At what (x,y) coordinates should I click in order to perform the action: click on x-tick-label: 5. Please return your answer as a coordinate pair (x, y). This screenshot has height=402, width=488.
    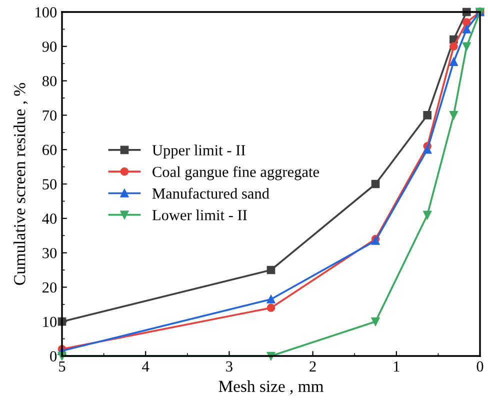
    Looking at the image, I should click on (62, 366).